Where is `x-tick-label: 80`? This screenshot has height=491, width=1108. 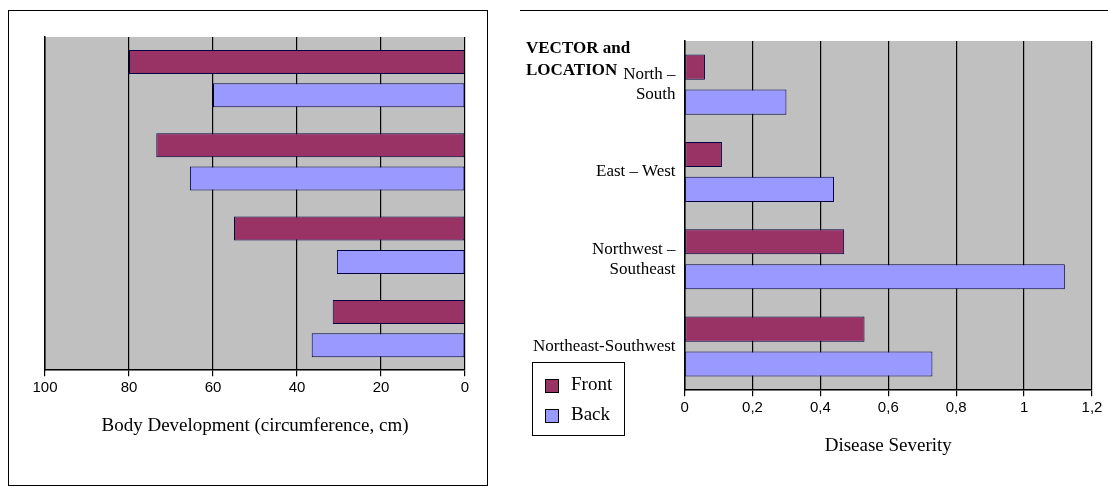 x-tick-label: 80 is located at coordinates (129, 387).